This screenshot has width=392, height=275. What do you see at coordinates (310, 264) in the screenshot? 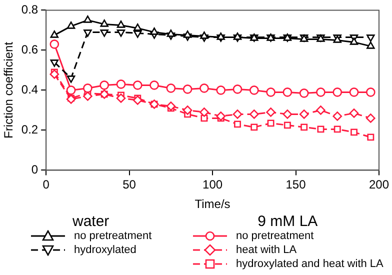
I see `legend-label: hydroxylated and heat with LA` at bounding box center [310, 264].